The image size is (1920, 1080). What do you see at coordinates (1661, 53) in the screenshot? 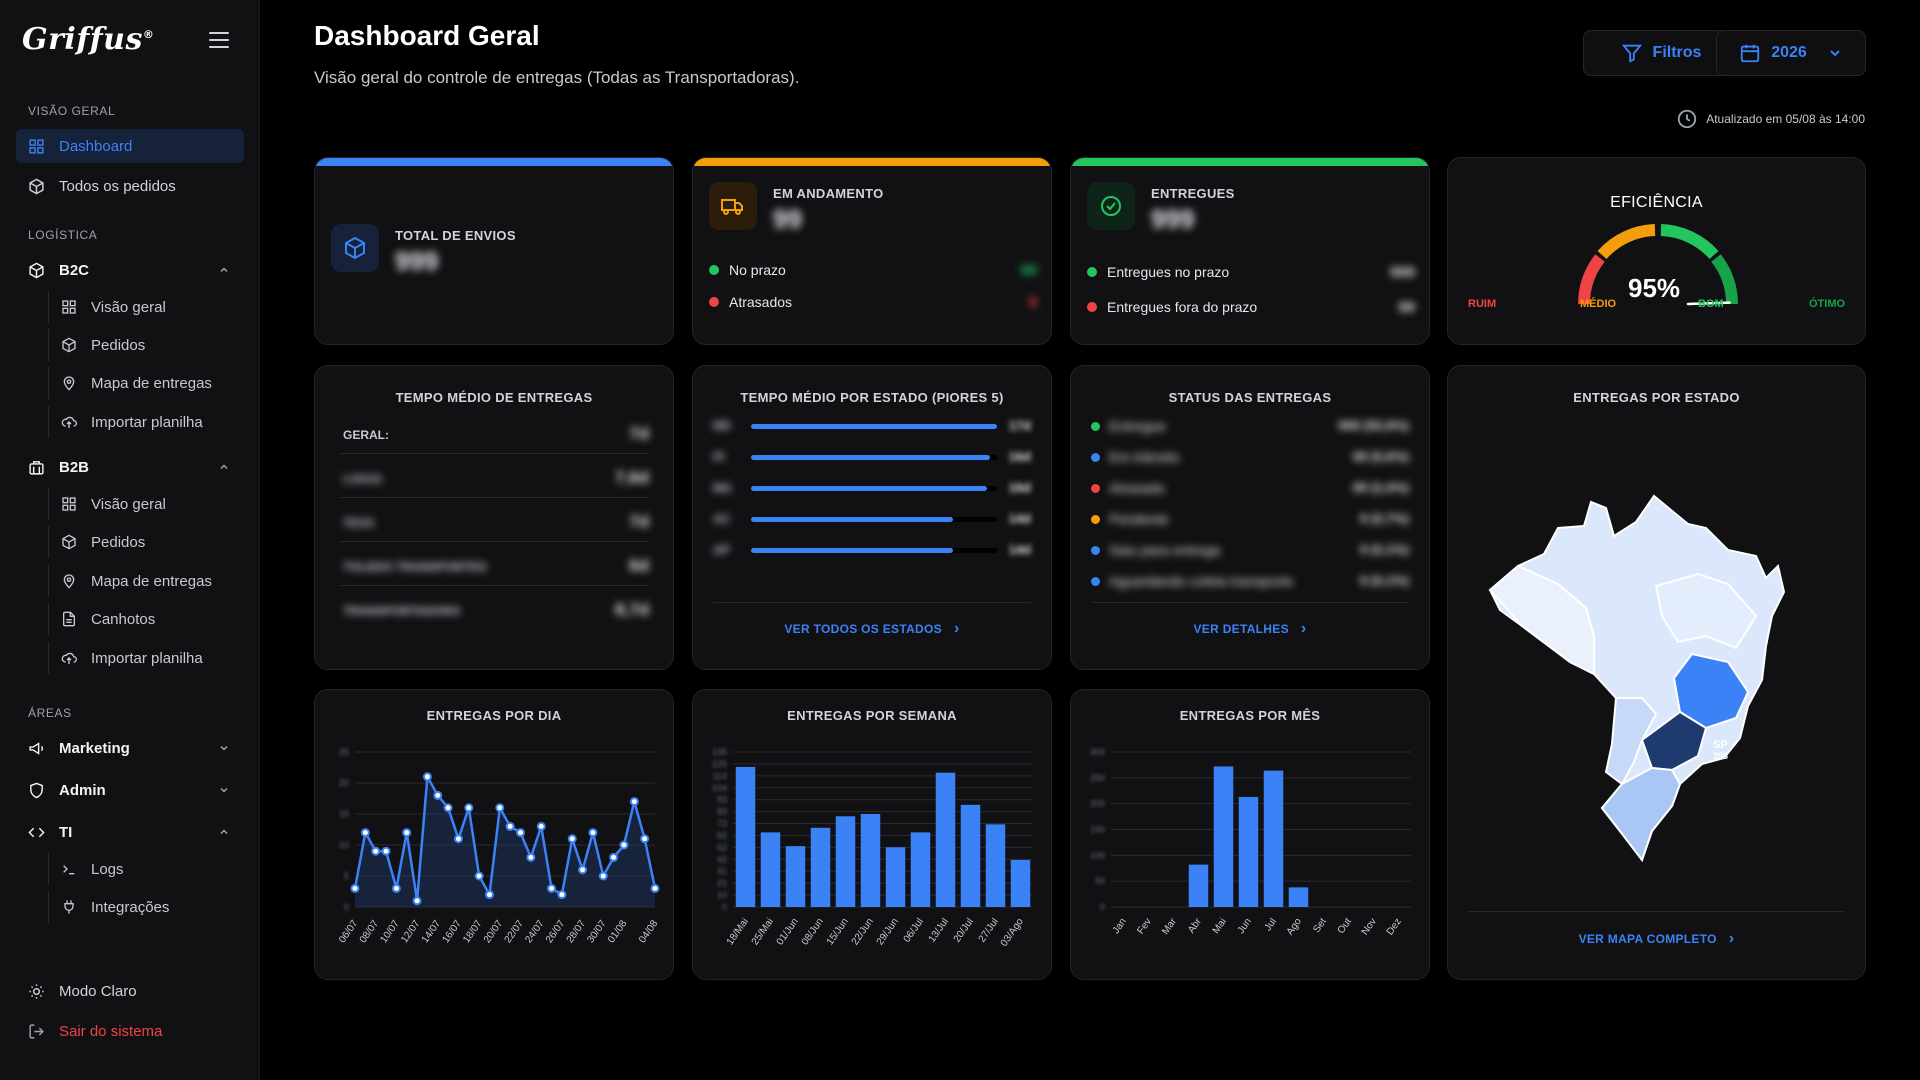
I see `filters-button: Filtros` at bounding box center [1661, 53].